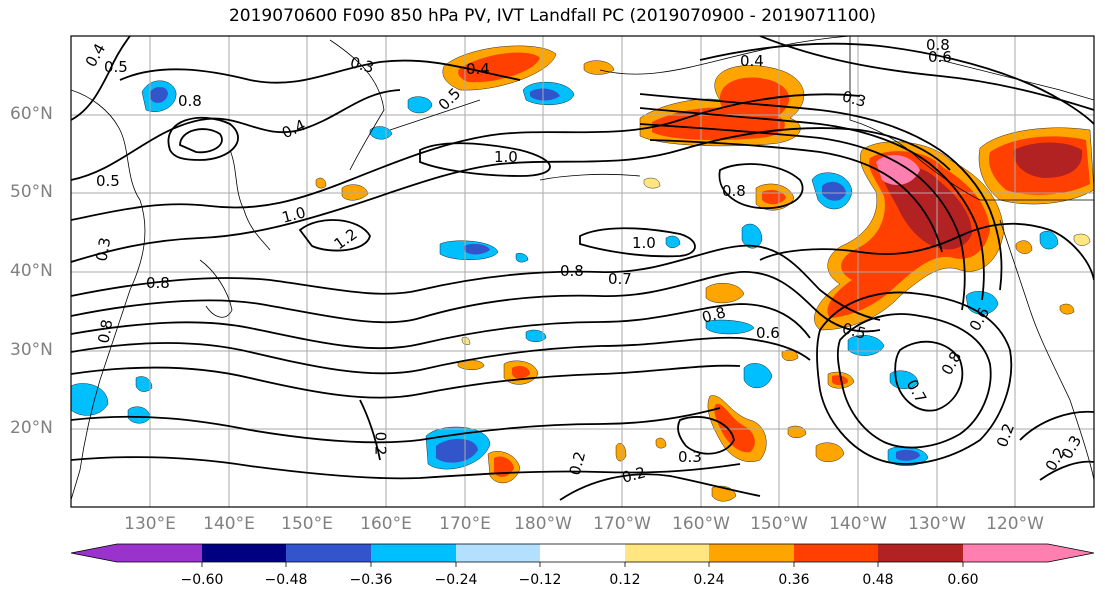 This screenshot has width=1105, height=601. Describe the element at coordinates (31, 114) in the screenshot. I see `lat-label: 60°N` at that location.